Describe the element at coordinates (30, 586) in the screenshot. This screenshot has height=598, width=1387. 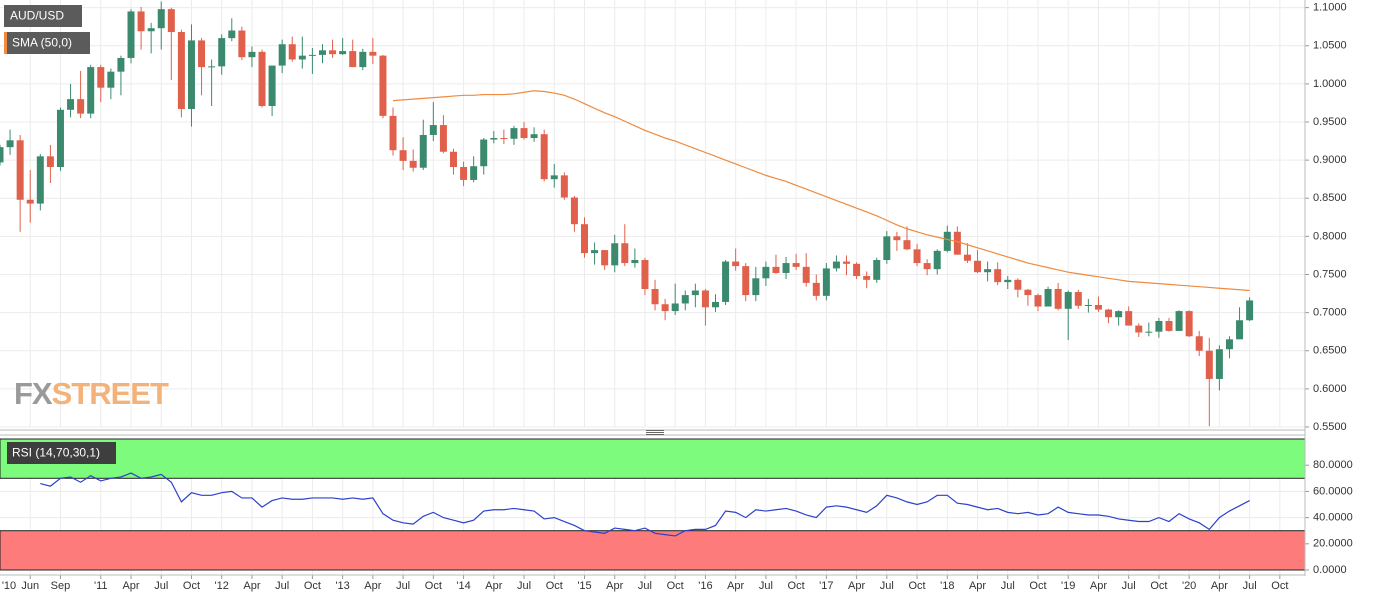
I see `x-tick-label: Jun` at that location.